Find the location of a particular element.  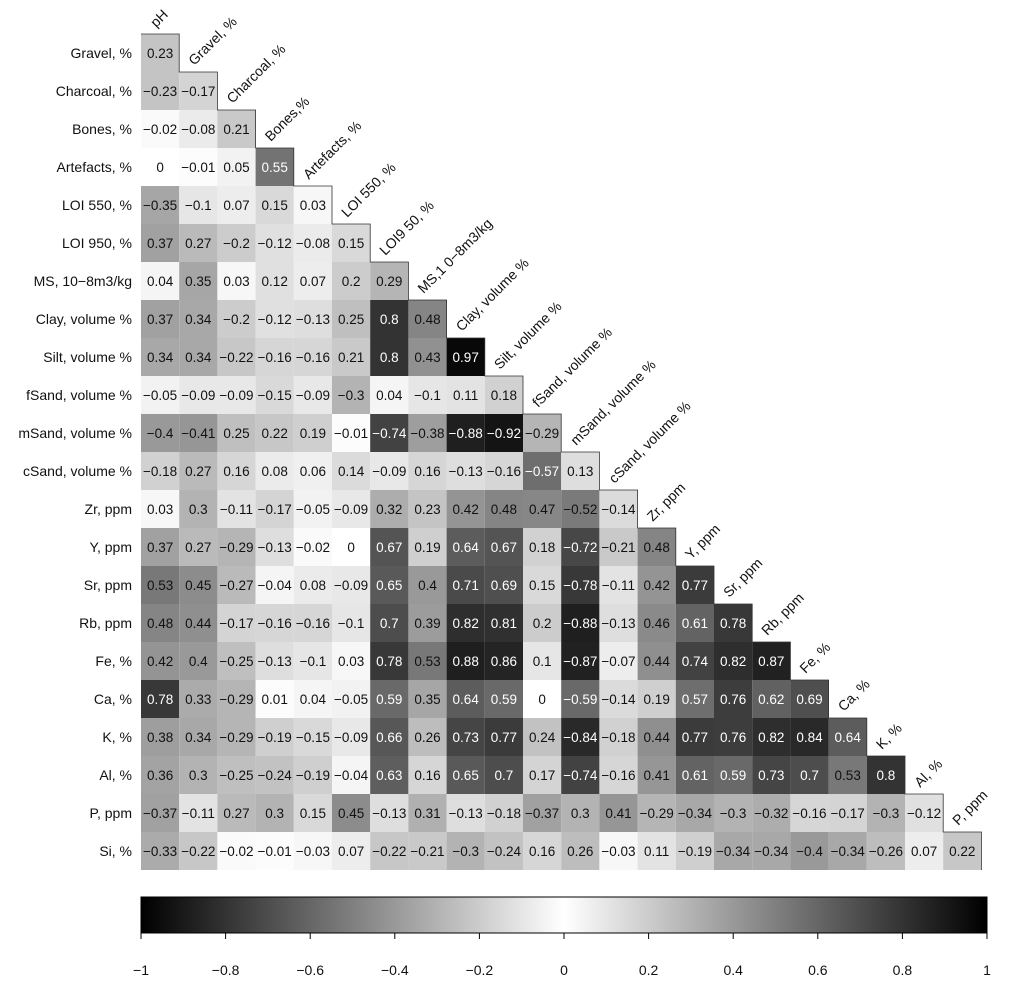

cell-value-label: 0.69 is located at coordinates (504, 585).